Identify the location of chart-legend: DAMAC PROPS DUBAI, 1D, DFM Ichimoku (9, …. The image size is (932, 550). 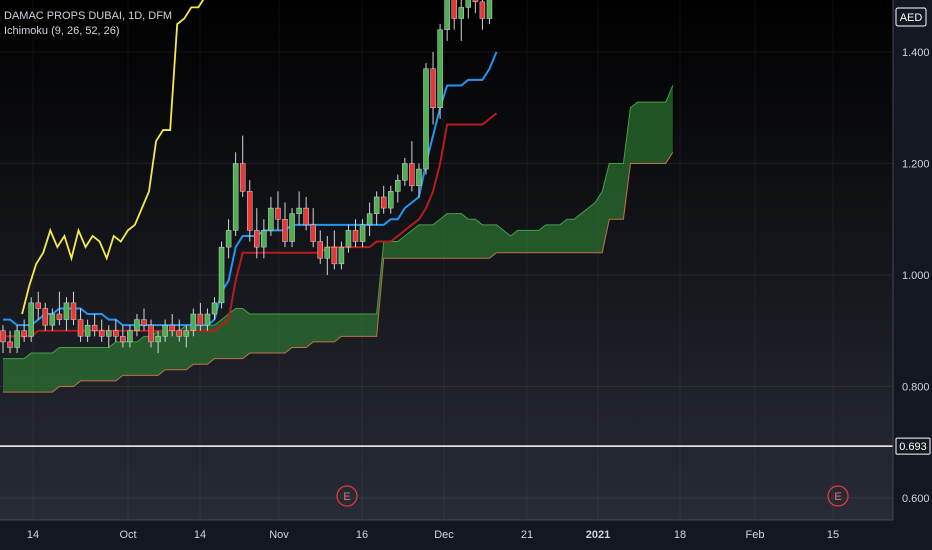
(88, 24).